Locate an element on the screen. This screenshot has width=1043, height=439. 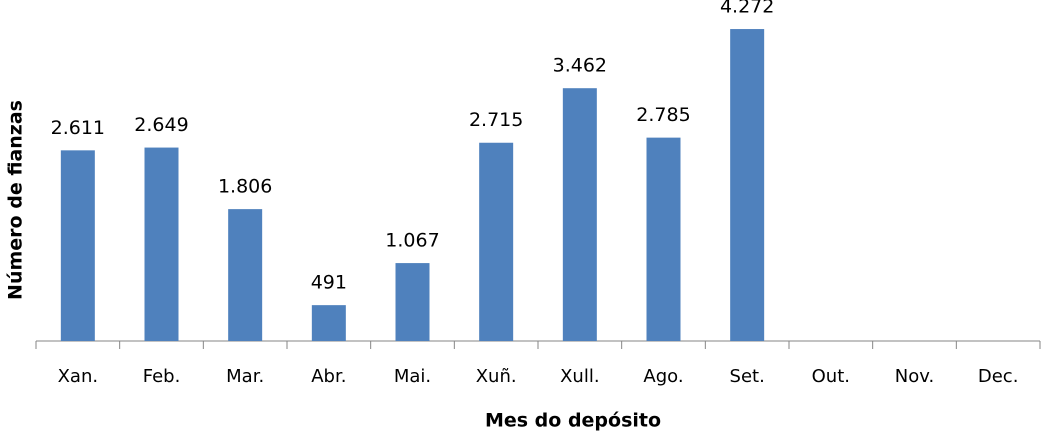
x-tick-label: Xull. is located at coordinates (579, 376).